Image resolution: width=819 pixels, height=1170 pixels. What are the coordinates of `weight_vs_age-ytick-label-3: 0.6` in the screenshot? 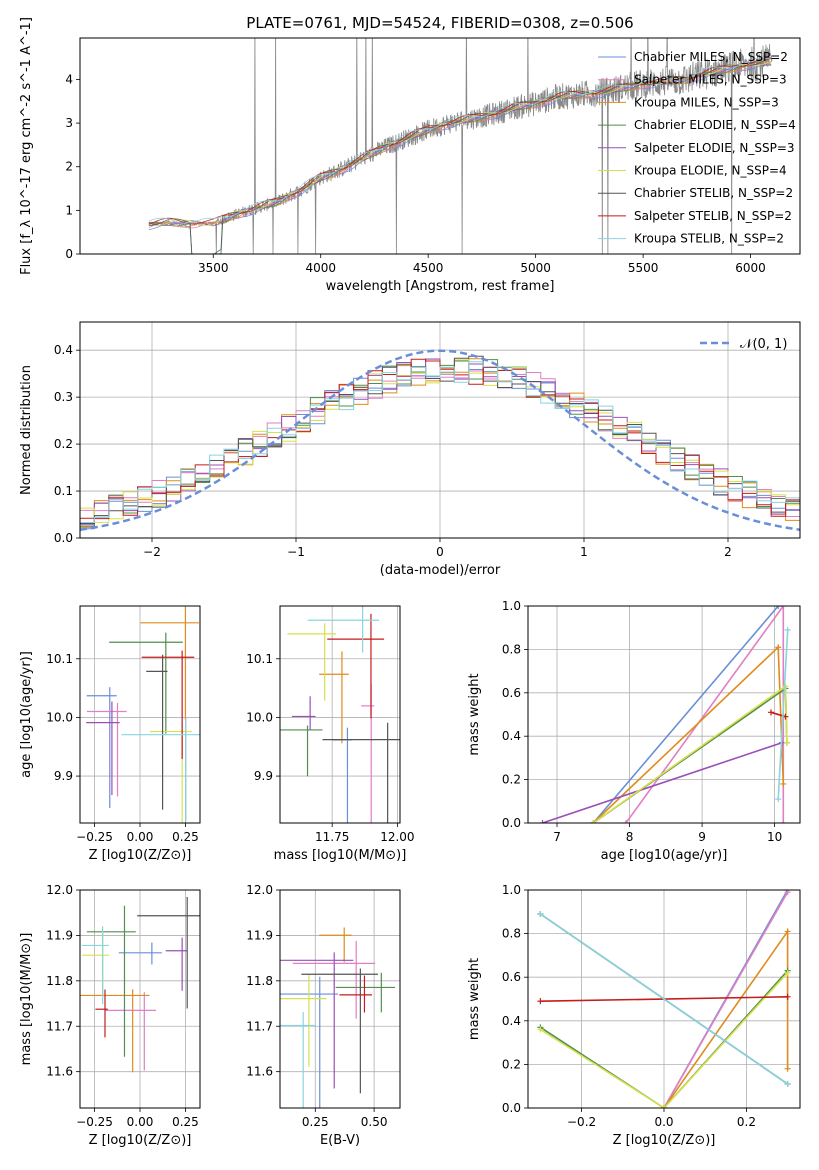 It's located at (511, 693).